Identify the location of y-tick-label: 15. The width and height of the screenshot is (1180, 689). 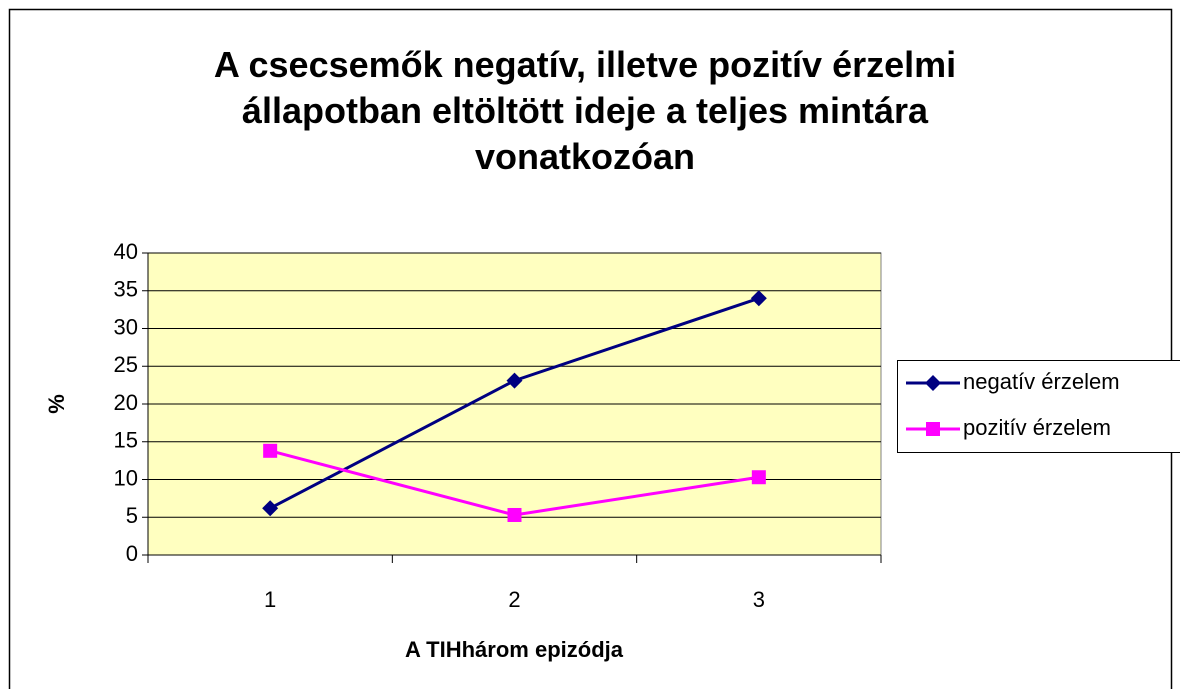
(126, 440).